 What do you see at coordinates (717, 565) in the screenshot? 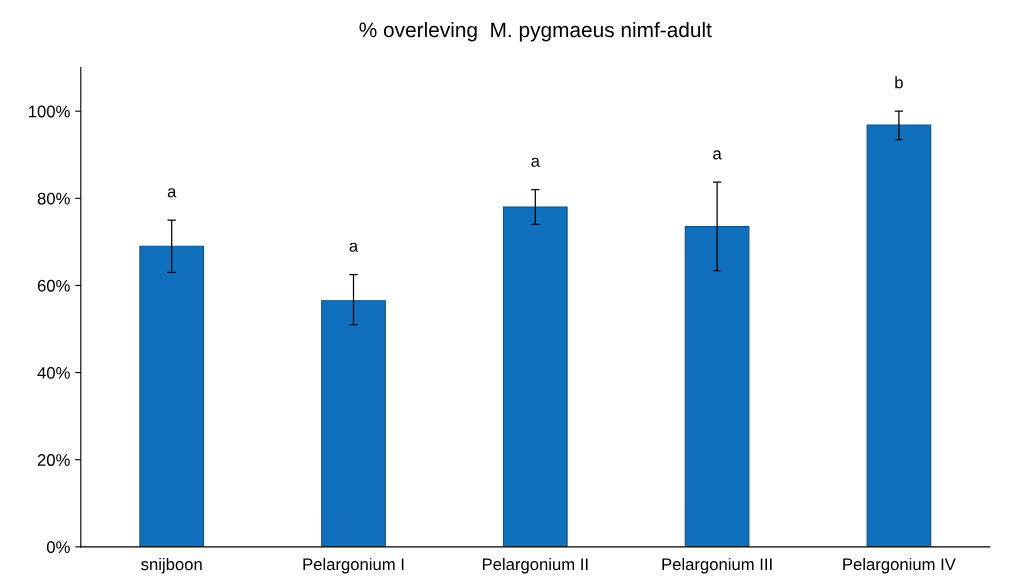
I see `x-tick-label: Pelargonium III` at bounding box center [717, 565].